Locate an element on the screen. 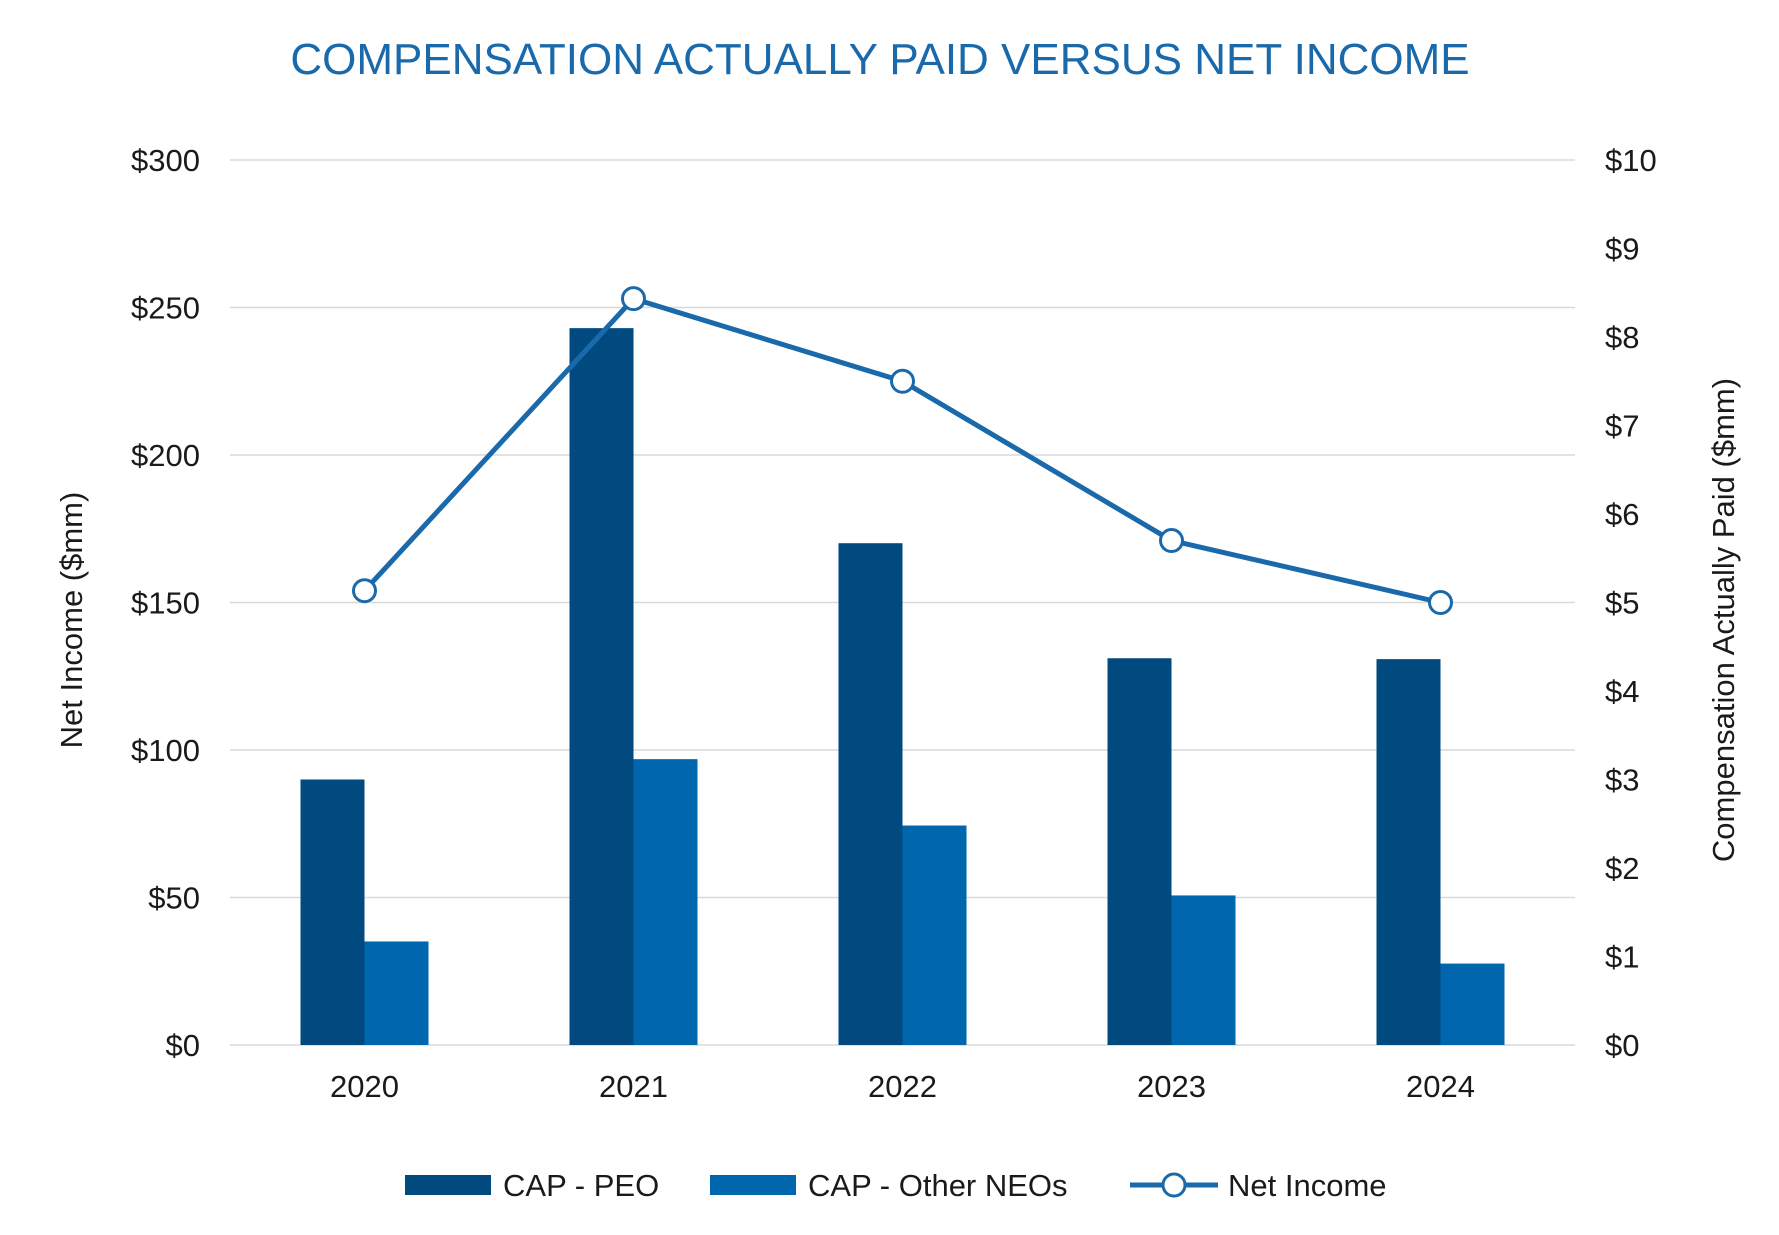 Image resolution: width=1779 pixels, height=1235 pixels. left-axis-ticks: $0 $50 $100 $150 $200 $250 $300 is located at coordinates (165, 603).